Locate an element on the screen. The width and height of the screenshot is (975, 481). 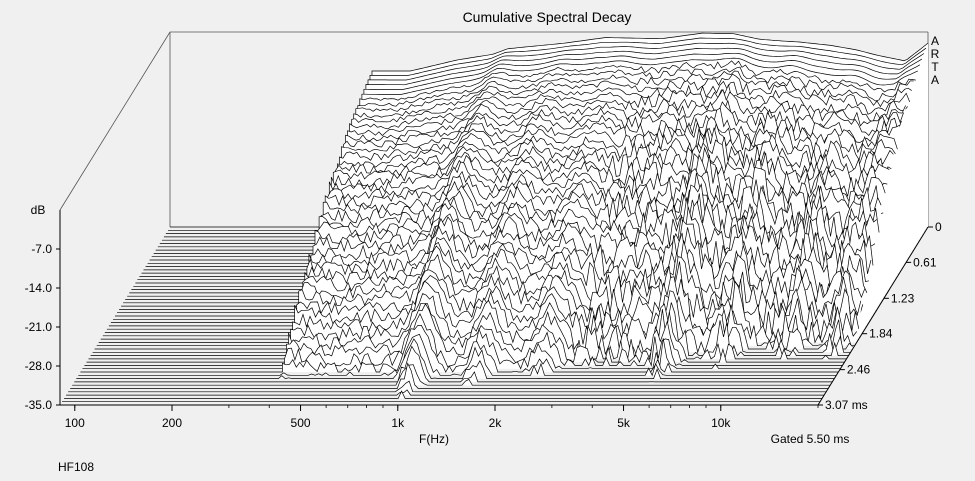
gate-label: Gated 5.50 ms is located at coordinates (810, 439).